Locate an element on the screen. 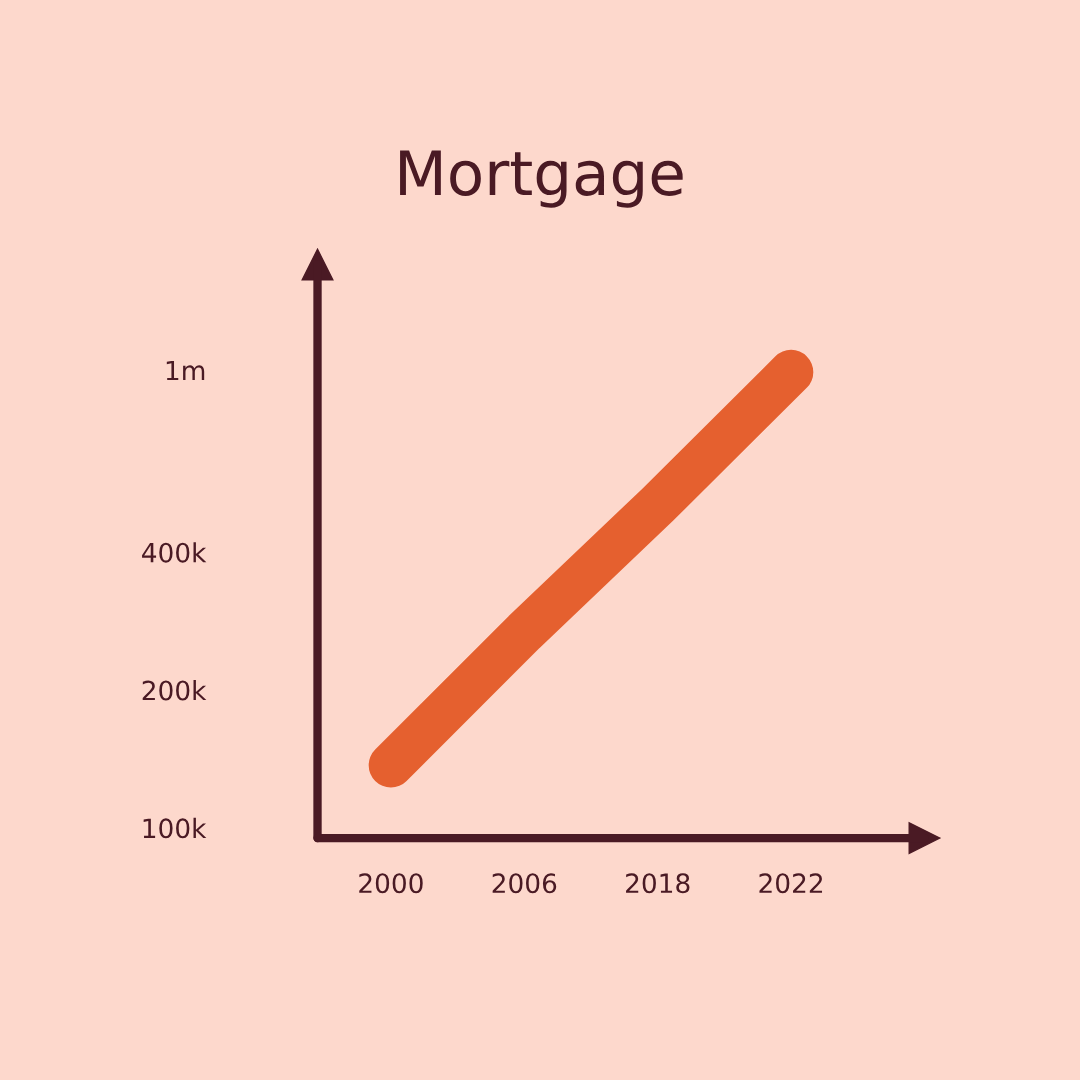  y-tick-label: 1m is located at coordinates (185, 370).